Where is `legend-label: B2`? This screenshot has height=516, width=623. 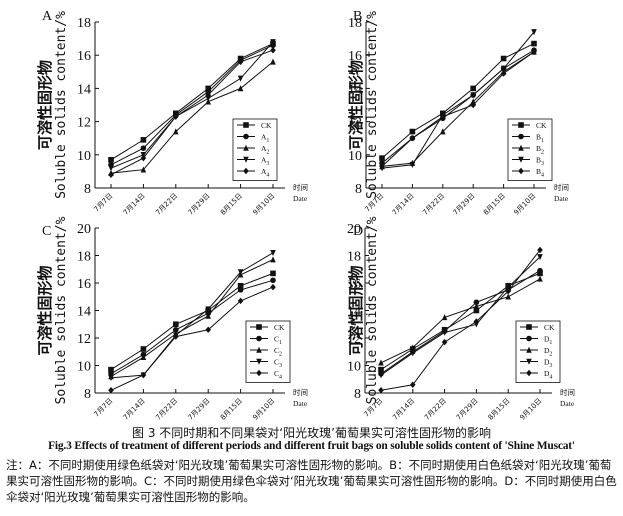
legend-label: B2 is located at coordinates (540, 150).